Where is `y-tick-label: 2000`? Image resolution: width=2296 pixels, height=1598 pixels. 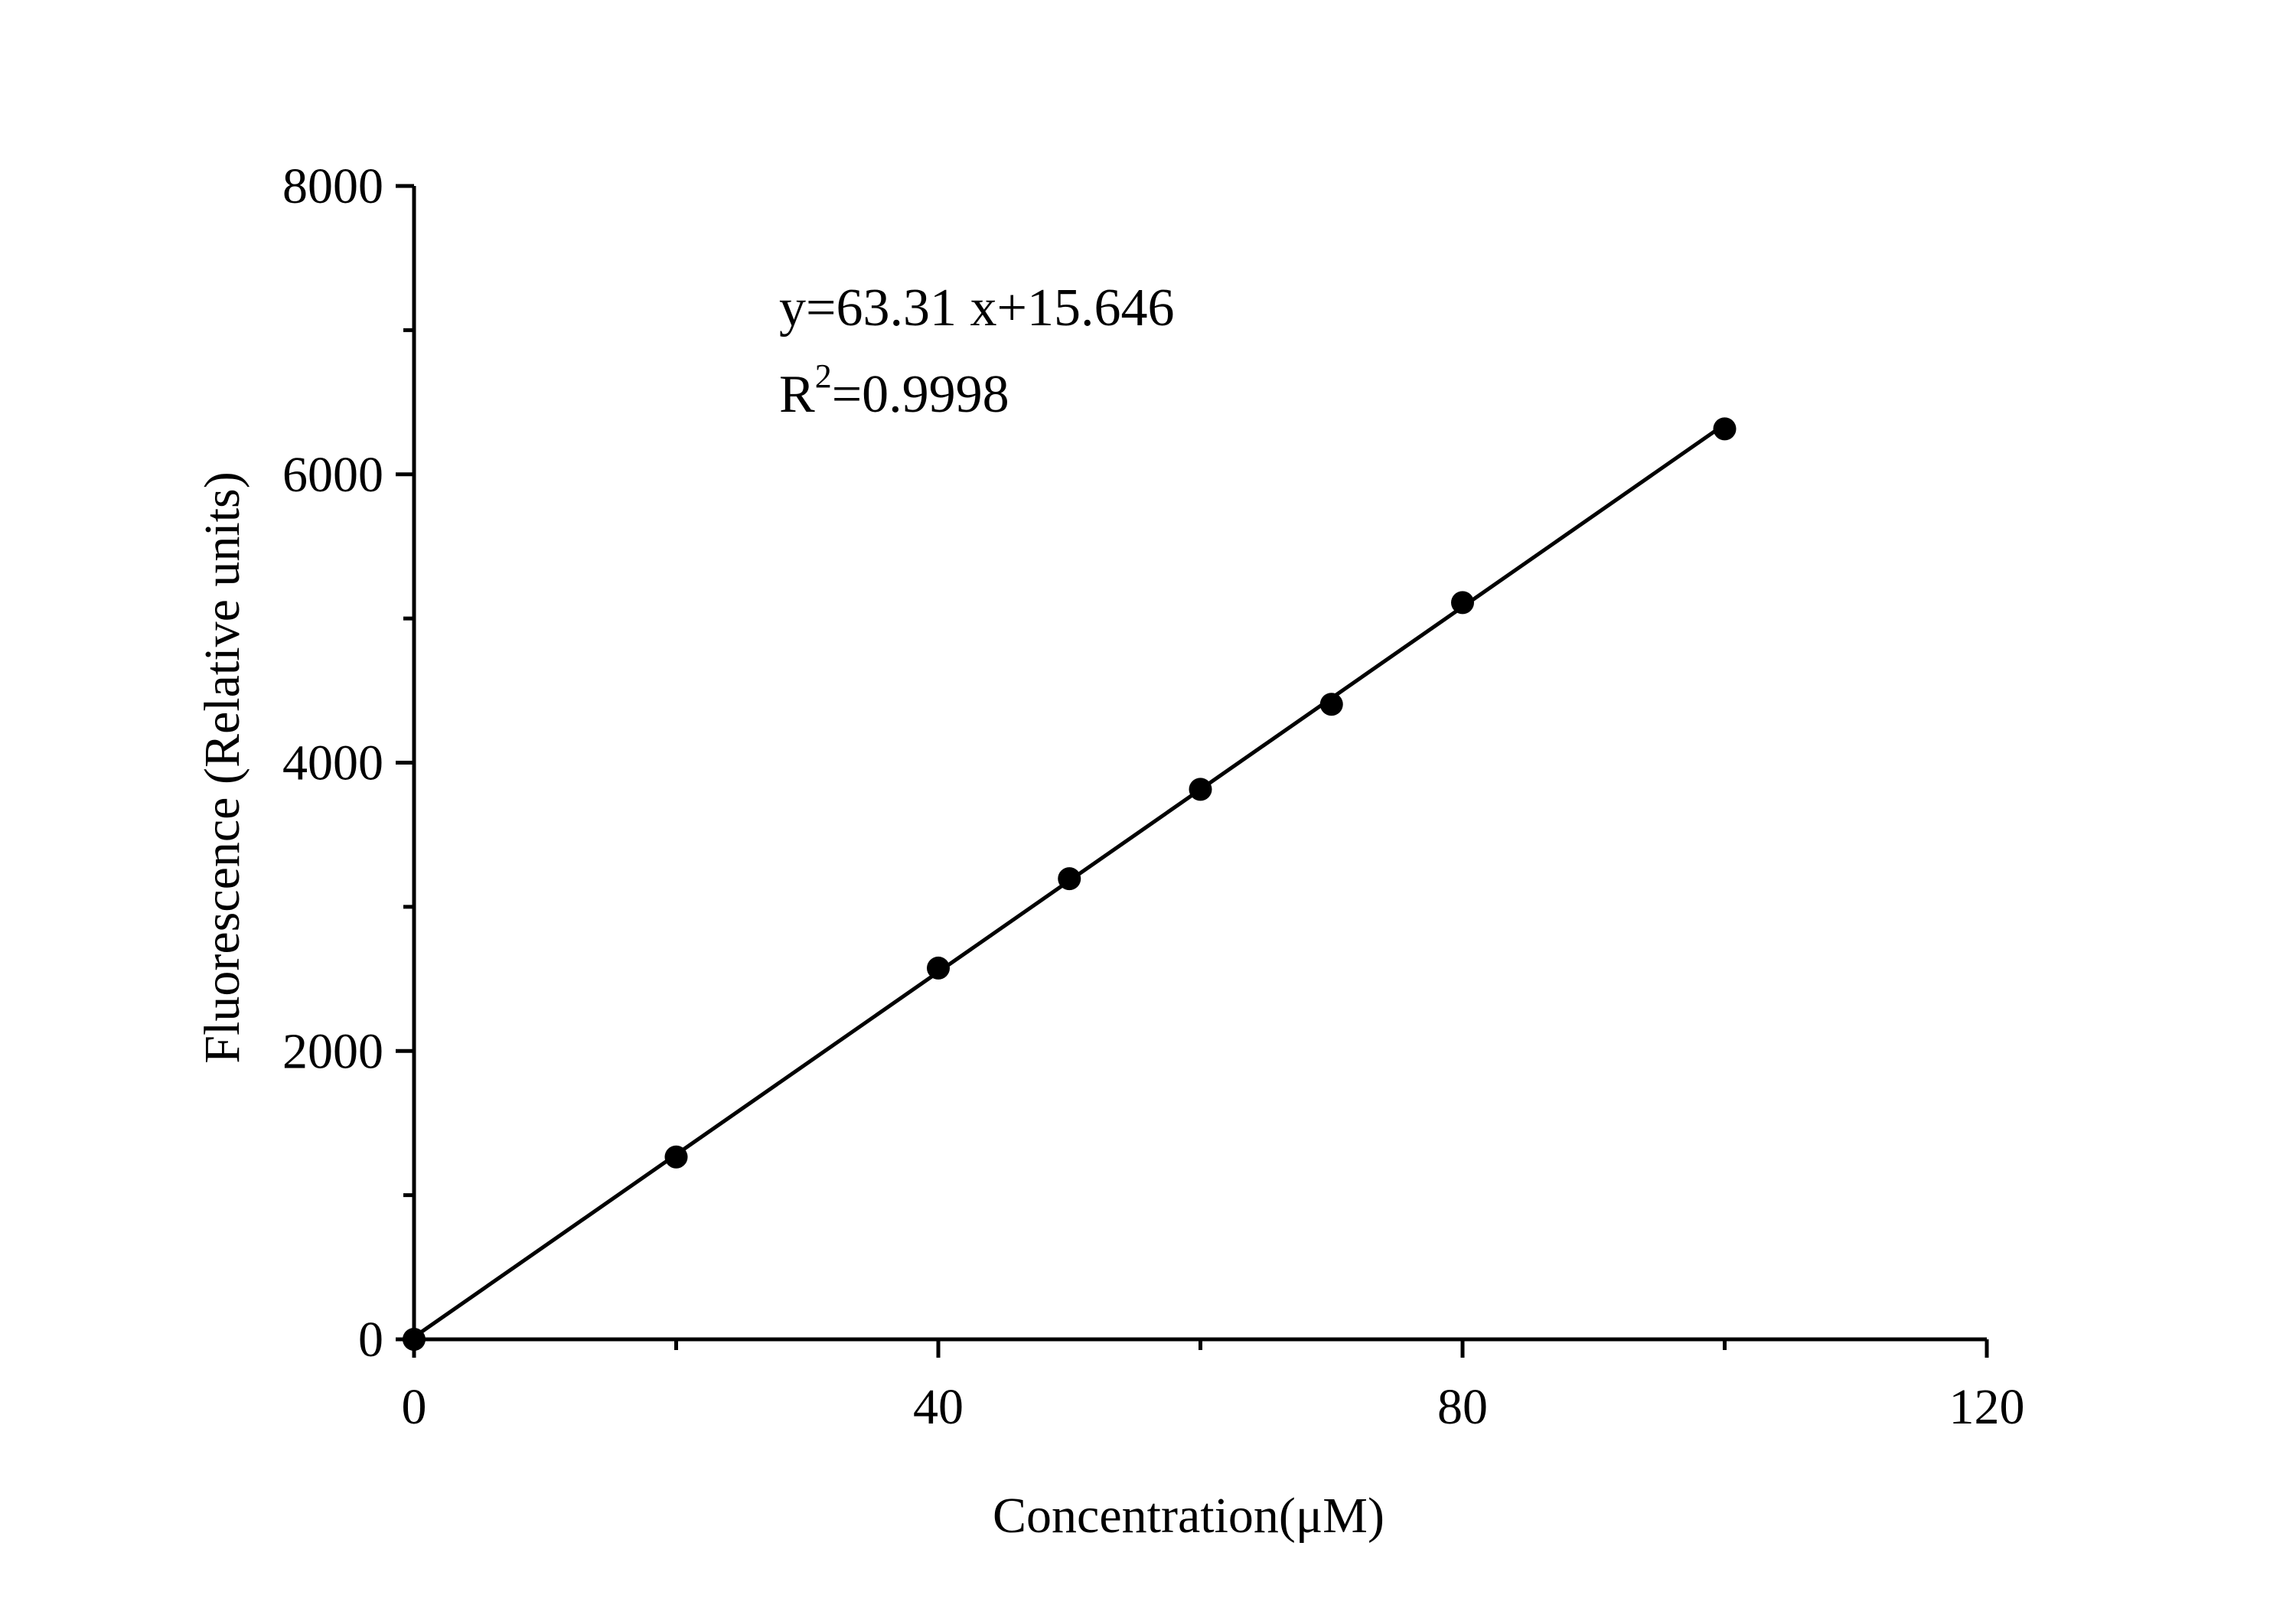
y-tick-label: 2000 is located at coordinates (332, 1051).